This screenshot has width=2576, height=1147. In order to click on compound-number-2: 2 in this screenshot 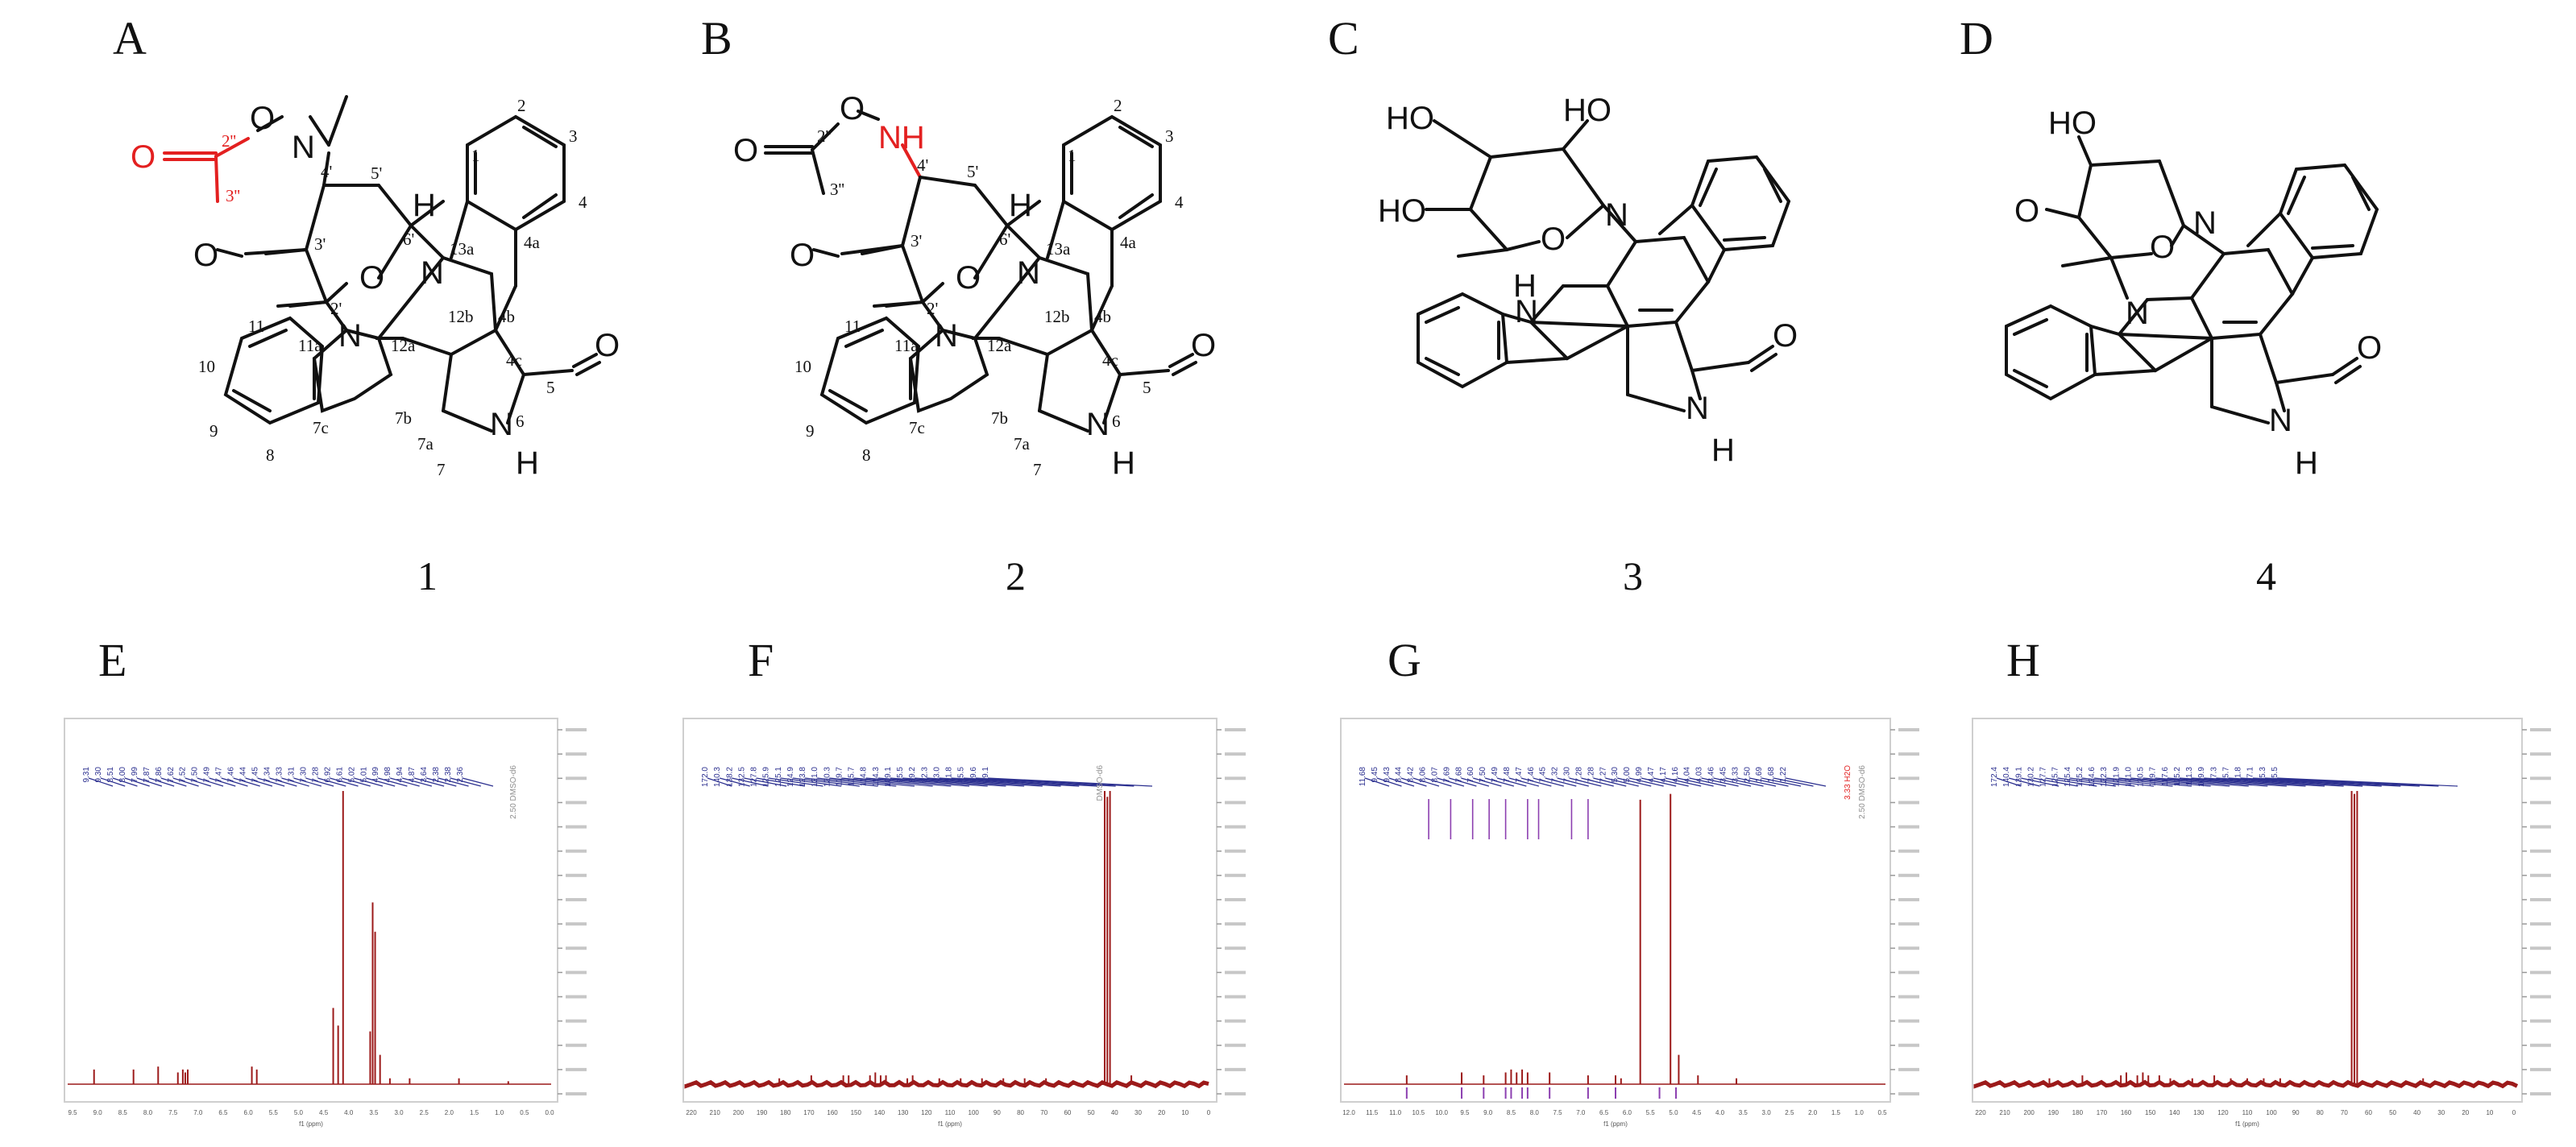, I will do `click(1016, 575)`.